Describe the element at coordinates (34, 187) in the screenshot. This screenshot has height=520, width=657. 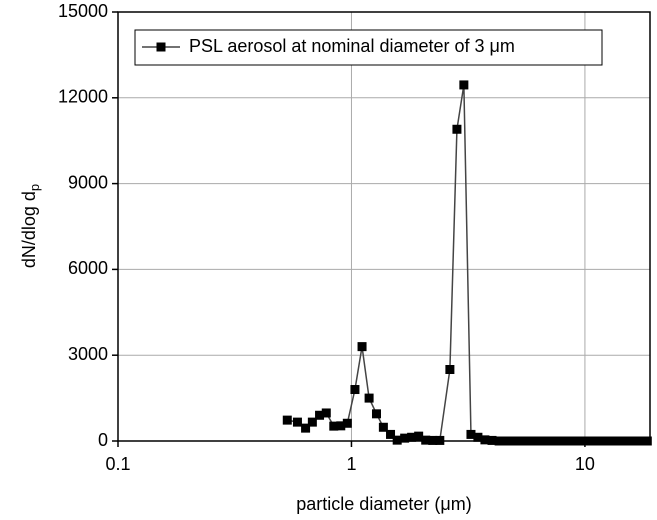
I see `y-axis-label-subscript: p` at that location.